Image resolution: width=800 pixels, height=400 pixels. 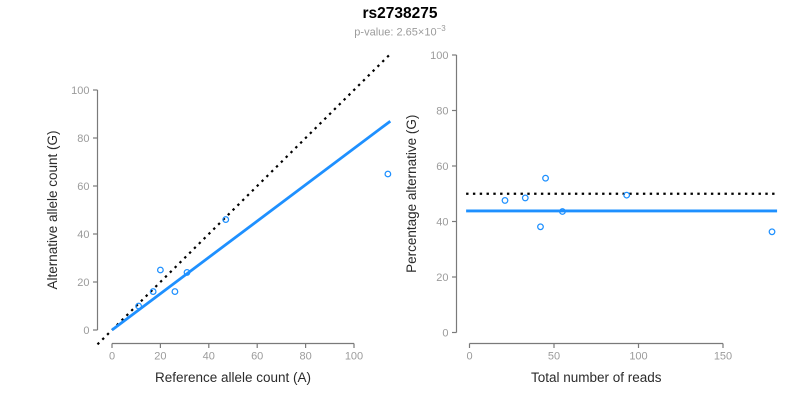 What do you see at coordinates (723, 357) in the screenshot?
I see `x-tick-label: 150` at bounding box center [723, 357].